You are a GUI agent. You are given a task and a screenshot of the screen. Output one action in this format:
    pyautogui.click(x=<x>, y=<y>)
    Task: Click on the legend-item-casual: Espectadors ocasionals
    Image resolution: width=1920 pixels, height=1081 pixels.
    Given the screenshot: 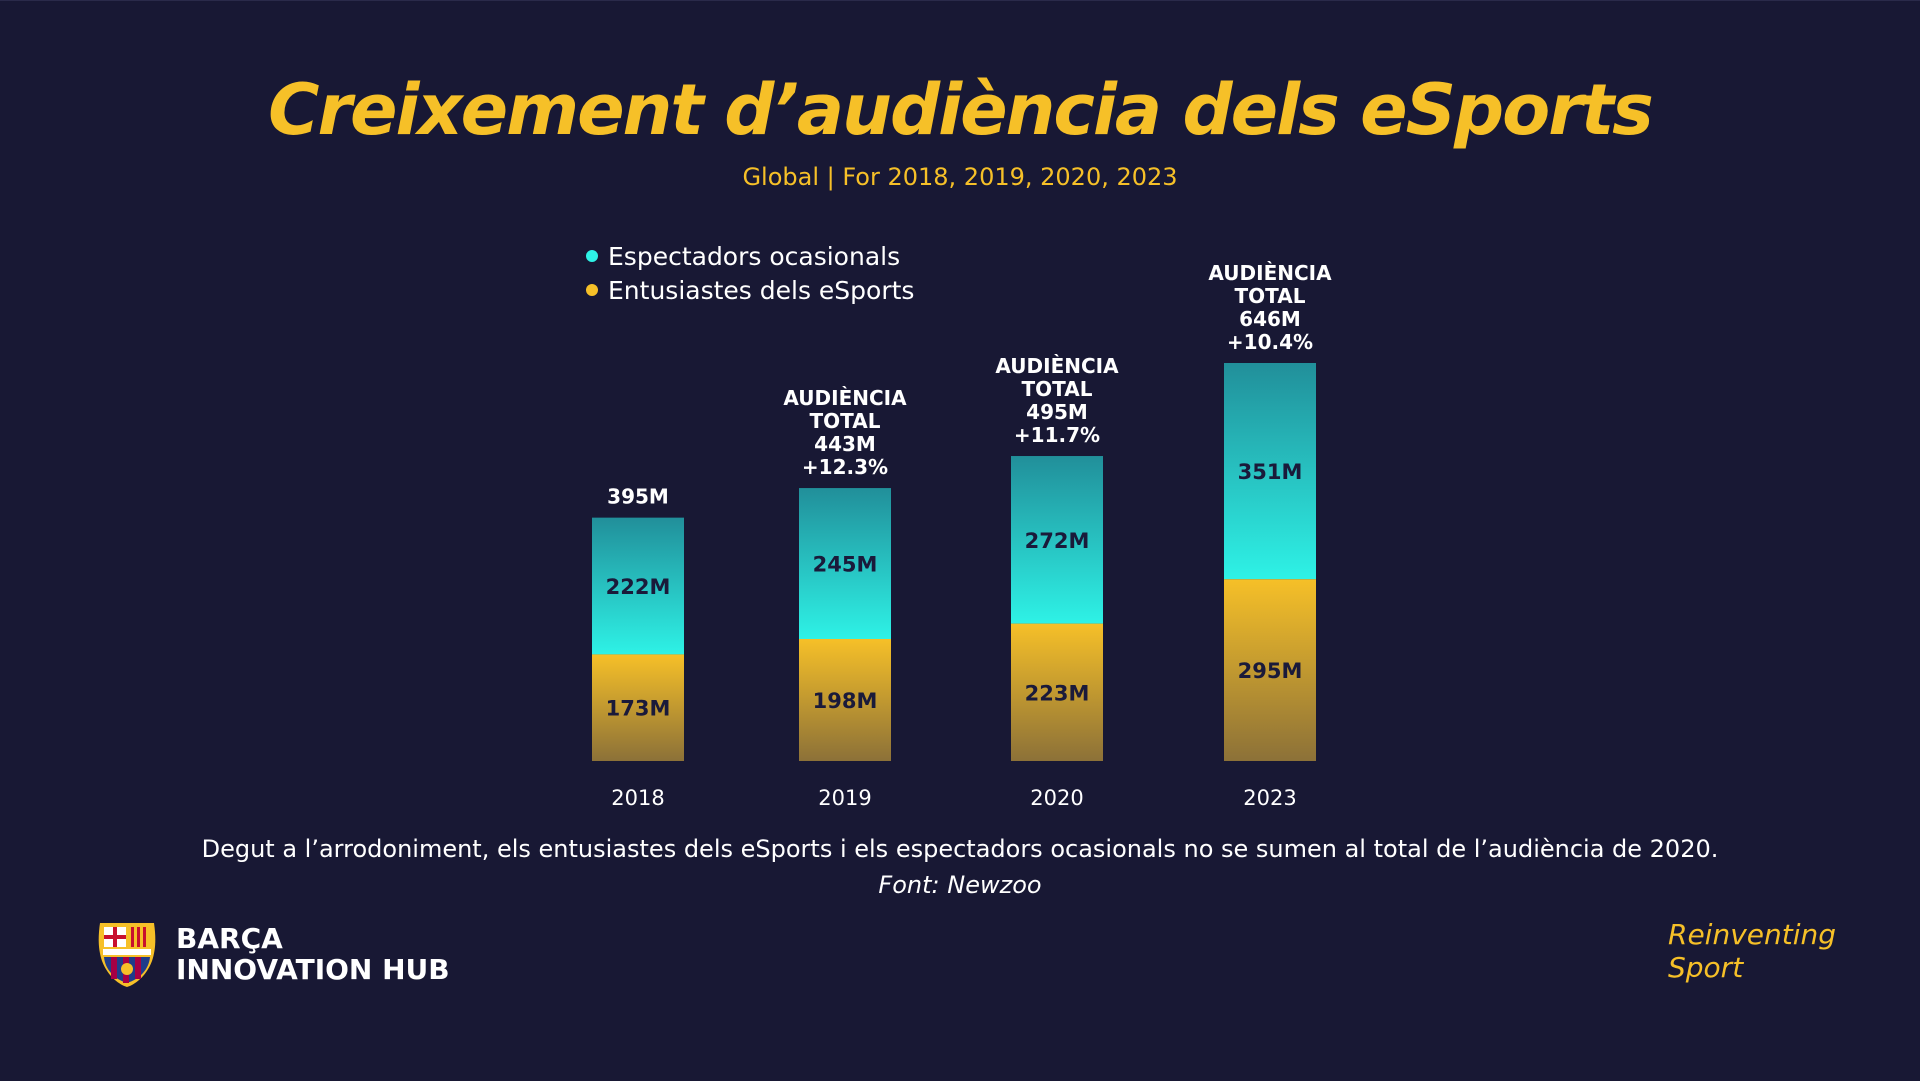 What is the action you would take?
    pyautogui.click(x=750, y=256)
    